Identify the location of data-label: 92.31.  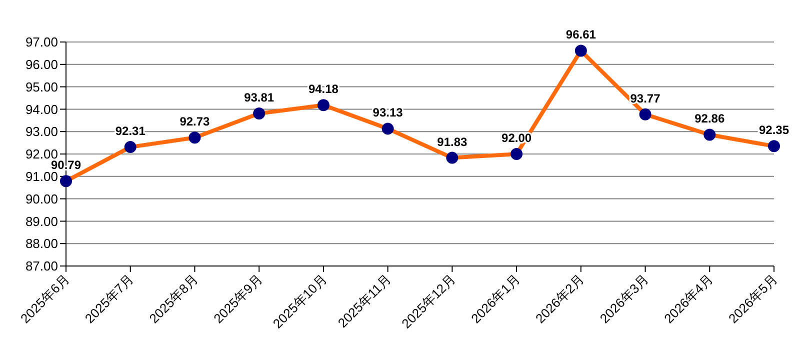
(130, 131).